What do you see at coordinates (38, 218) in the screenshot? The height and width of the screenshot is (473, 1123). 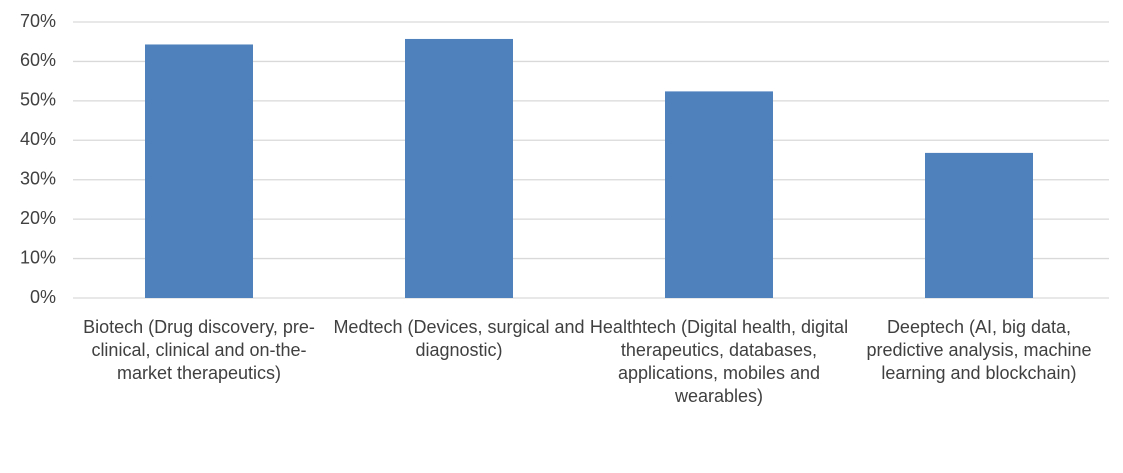 I see `y-tick-label: 20%` at bounding box center [38, 218].